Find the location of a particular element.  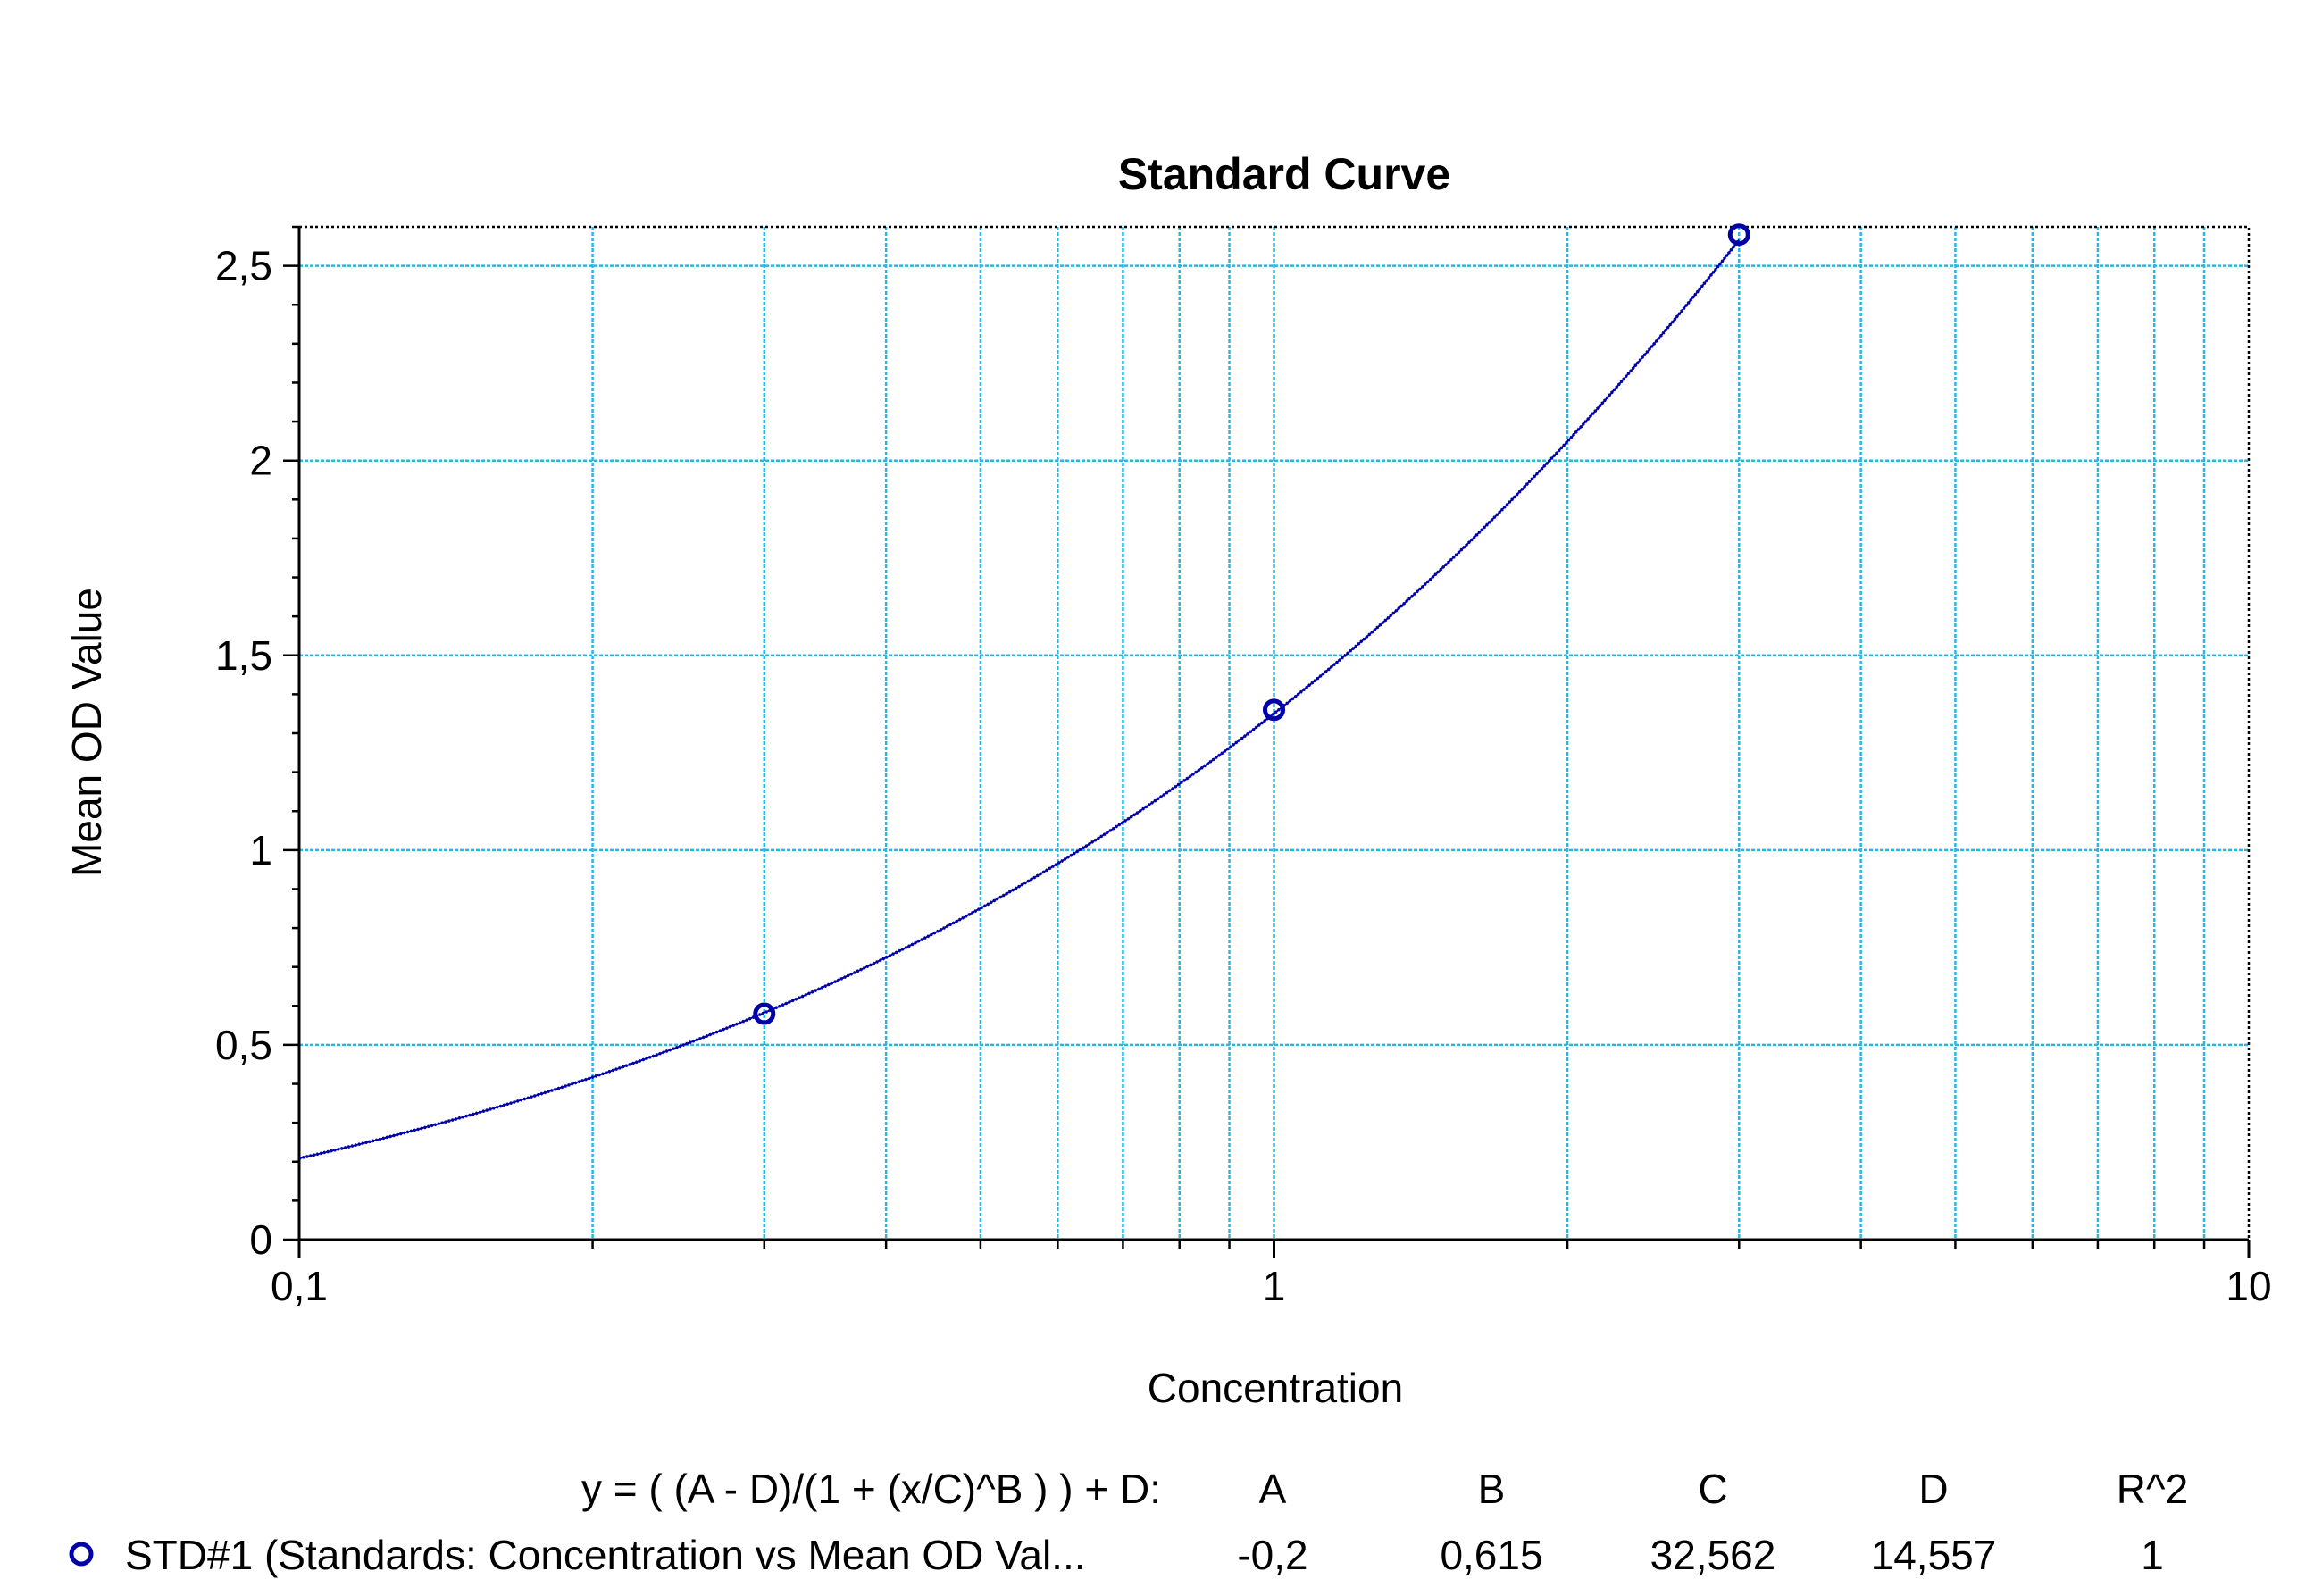

y-tick-label: 1 is located at coordinates (260, 850).